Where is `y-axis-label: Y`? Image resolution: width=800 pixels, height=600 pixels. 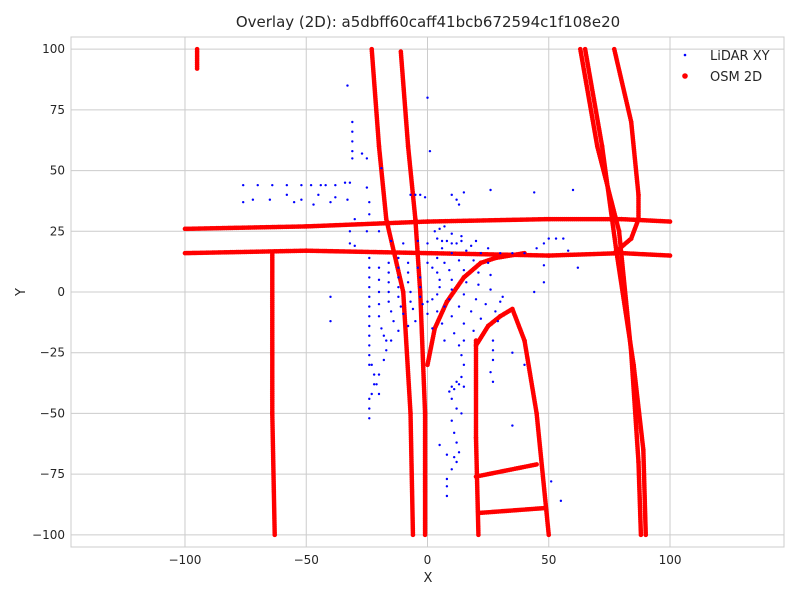 y-axis-label: Y is located at coordinates (21, 292).